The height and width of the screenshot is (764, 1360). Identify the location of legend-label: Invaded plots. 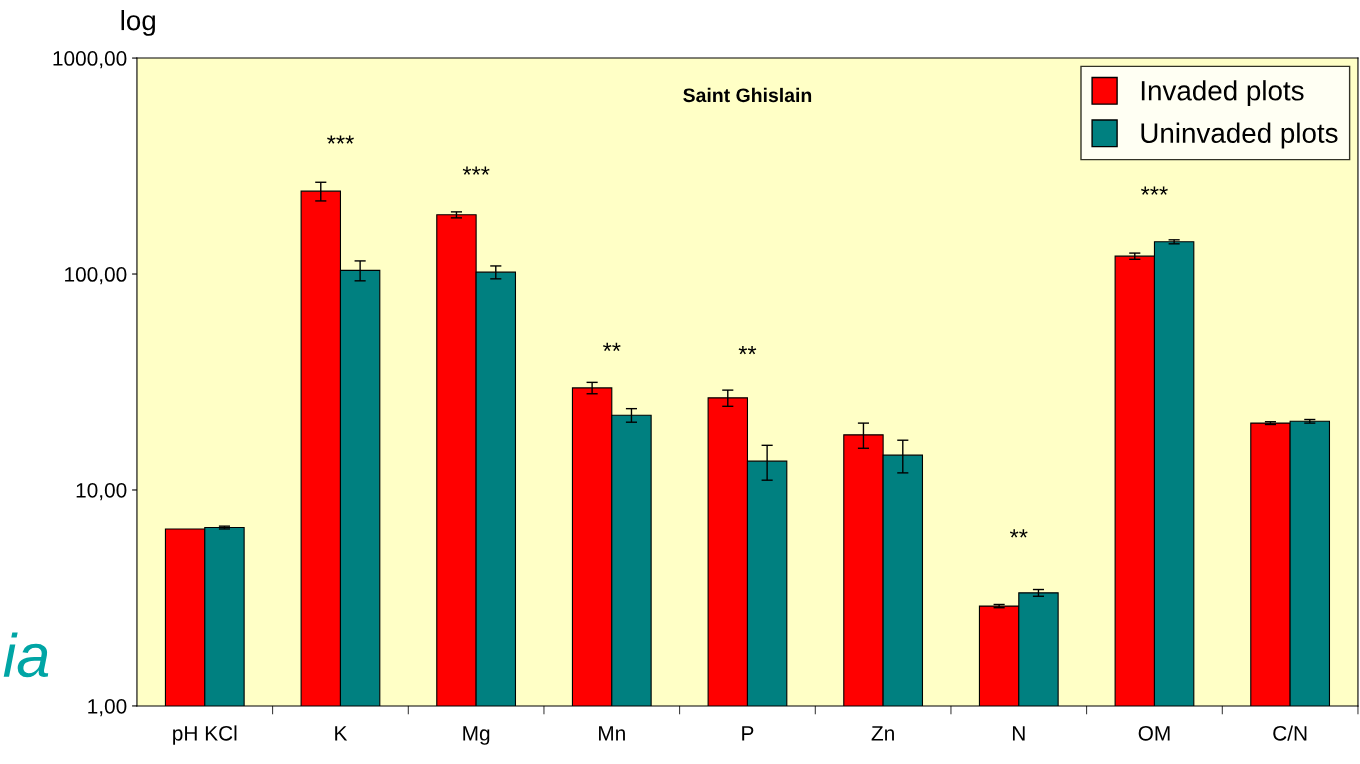
(1222, 93).